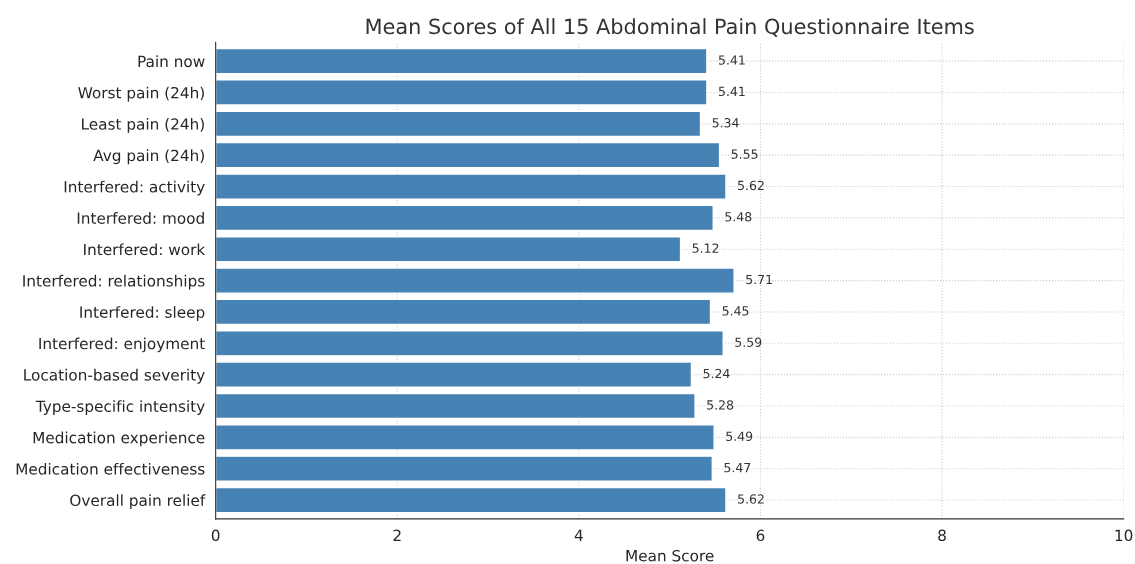 This screenshot has width=1135, height=564. What do you see at coordinates (397, 535) in the screenshot?
I see `x-tick-label: 2` at bounding box center [397, 535].